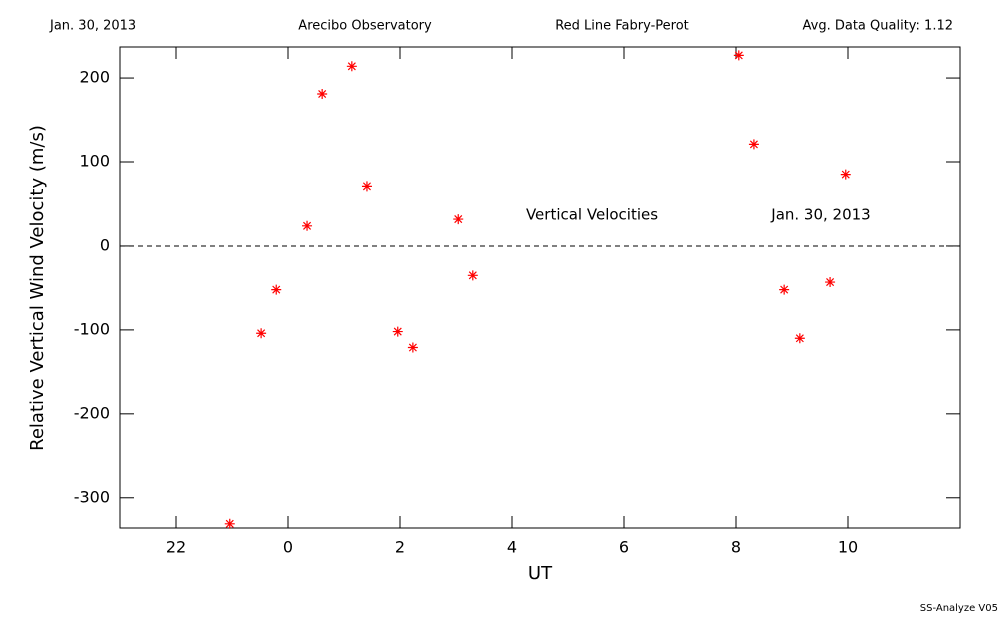  I want to click on y-tick-label: -200, so click(92, 412).